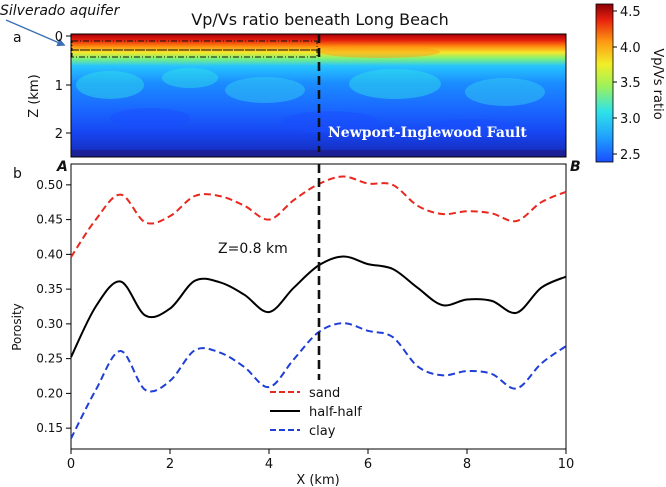  I want to click on lineplot-xtick: 8, so click(467, 464).